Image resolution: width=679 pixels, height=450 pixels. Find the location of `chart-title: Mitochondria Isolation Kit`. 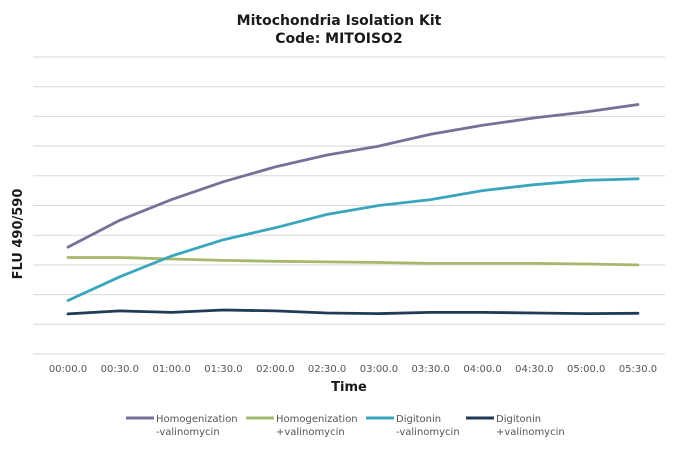

chart-title: Mitochondria Isolation Kit is located at coordinates (339, 21).